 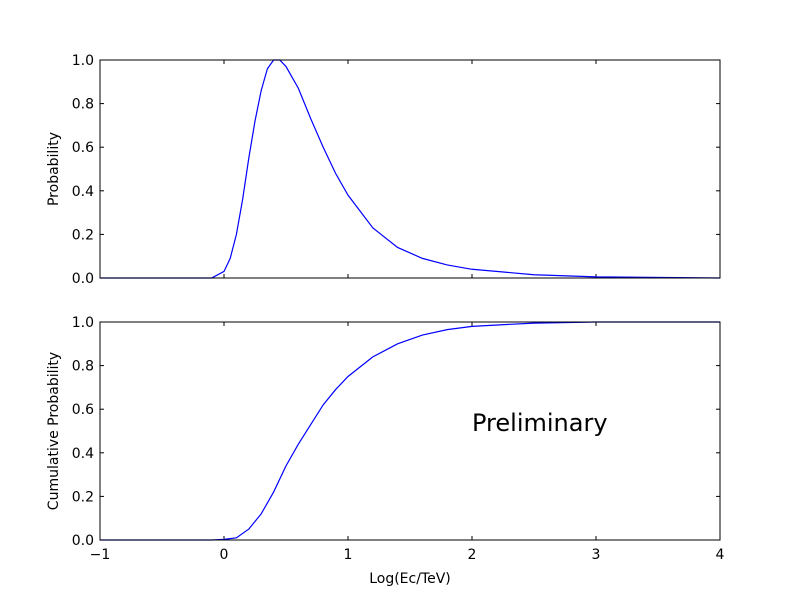 I want to click on x-tick-label: 2, so click(x=472, y=555).